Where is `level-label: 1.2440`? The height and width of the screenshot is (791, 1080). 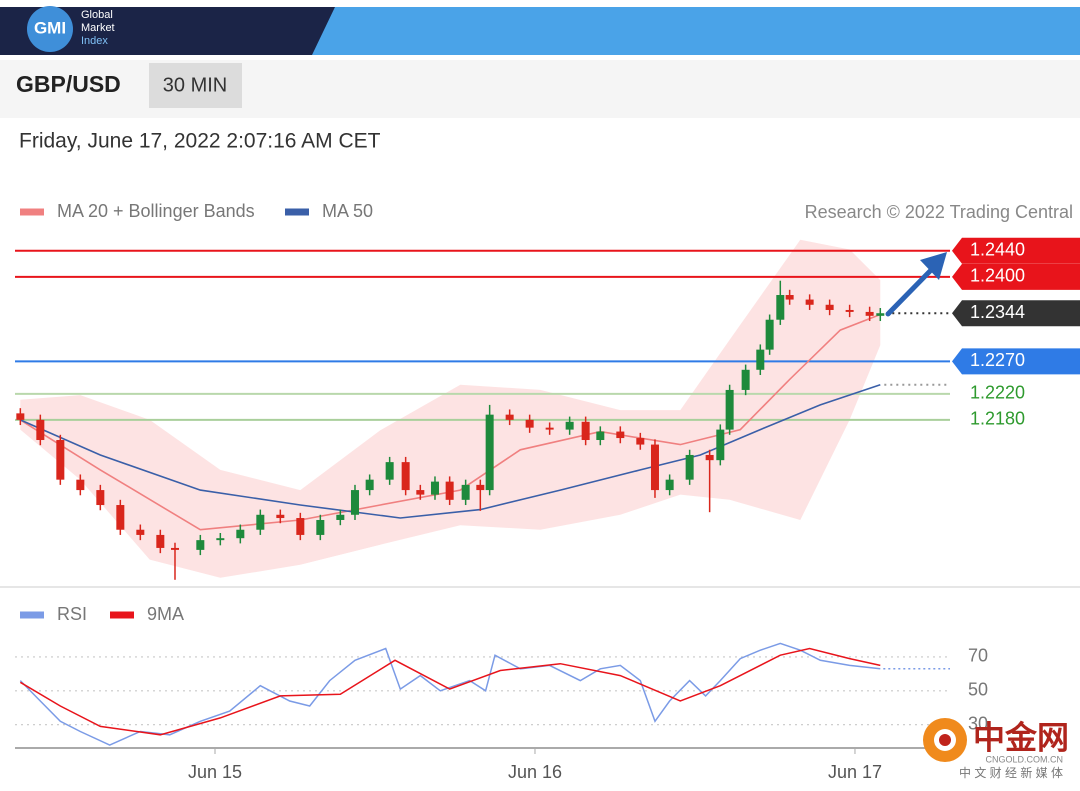
level-label: 1.2440 is located at coordinates (997, 250).